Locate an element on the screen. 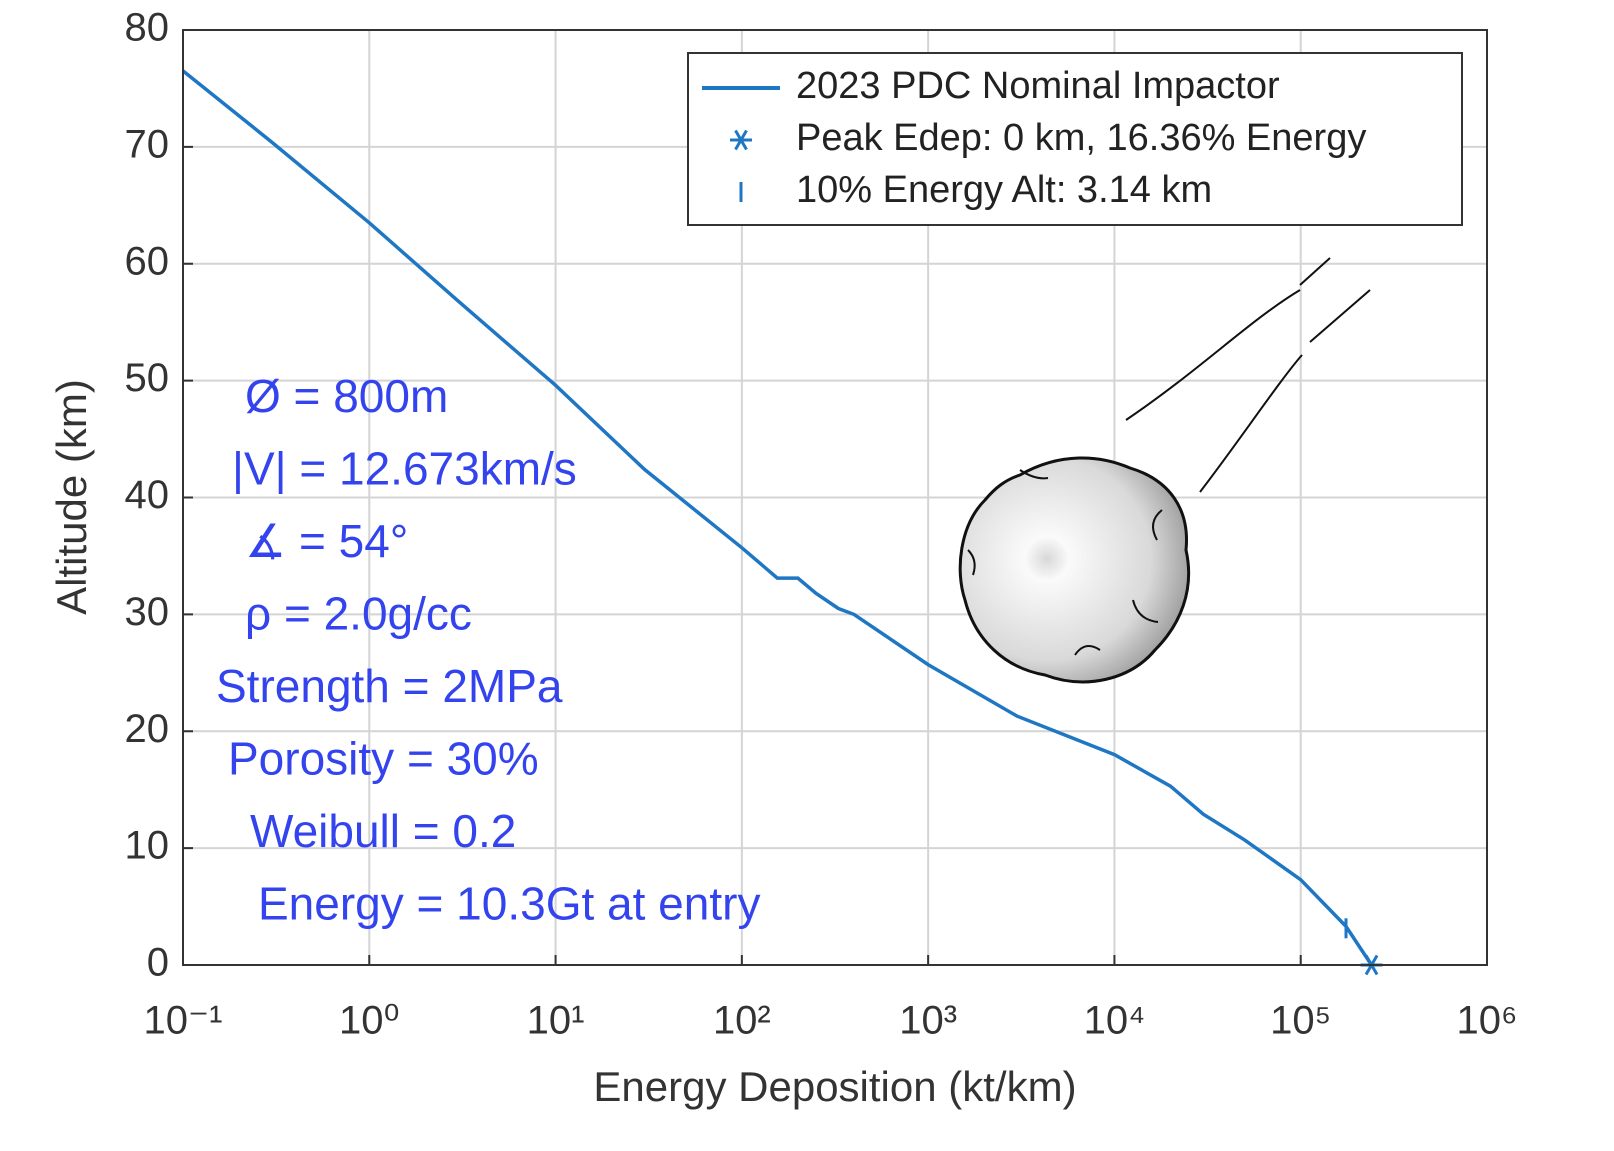 This screenshot has width=1614, height=1151. parameter-note: Porosity = 30% is located at coordinates (383, 759).